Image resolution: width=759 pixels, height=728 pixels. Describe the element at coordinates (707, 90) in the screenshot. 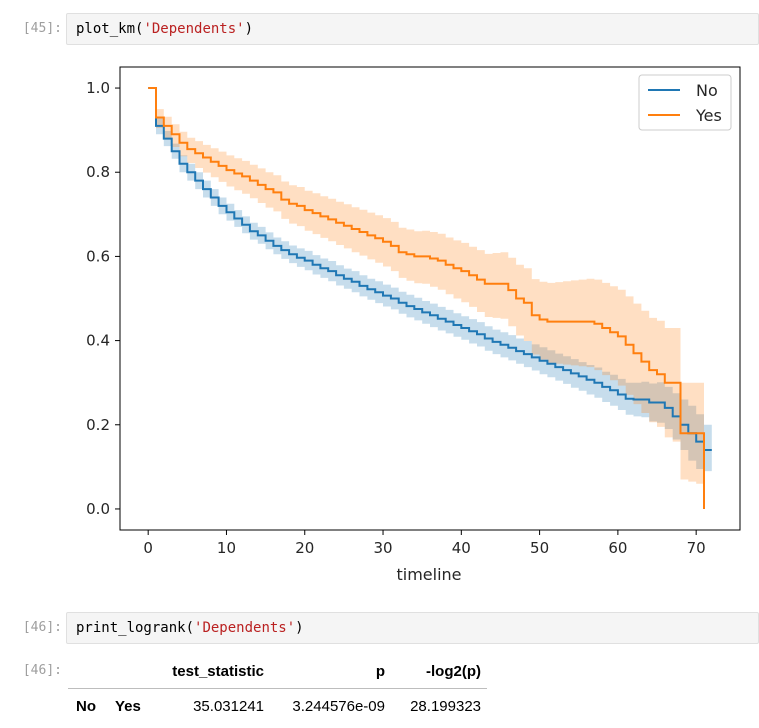

I see `legend-label-no: No` at that location.